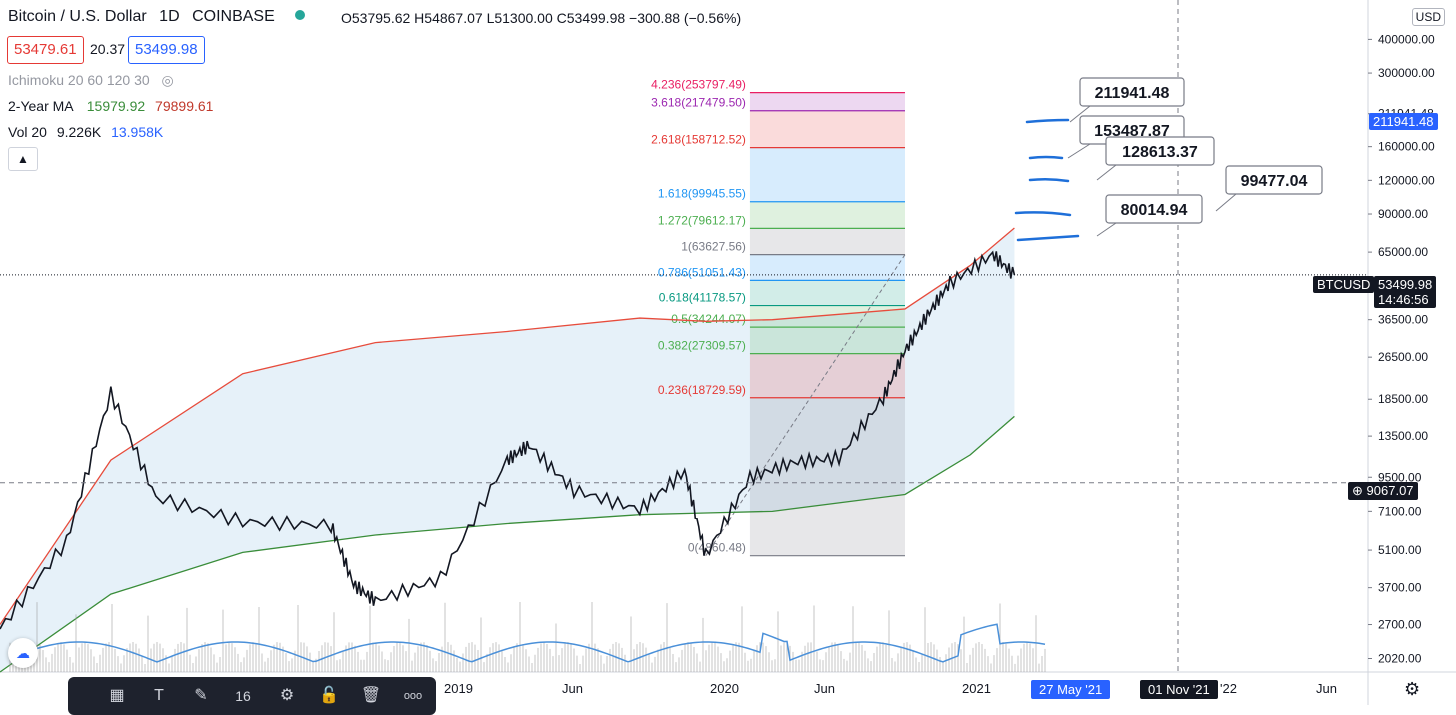  Describe the element at coordinates (1403, 299) in the screenshot. I see `bar-countdown: 14:46:56` at that location.